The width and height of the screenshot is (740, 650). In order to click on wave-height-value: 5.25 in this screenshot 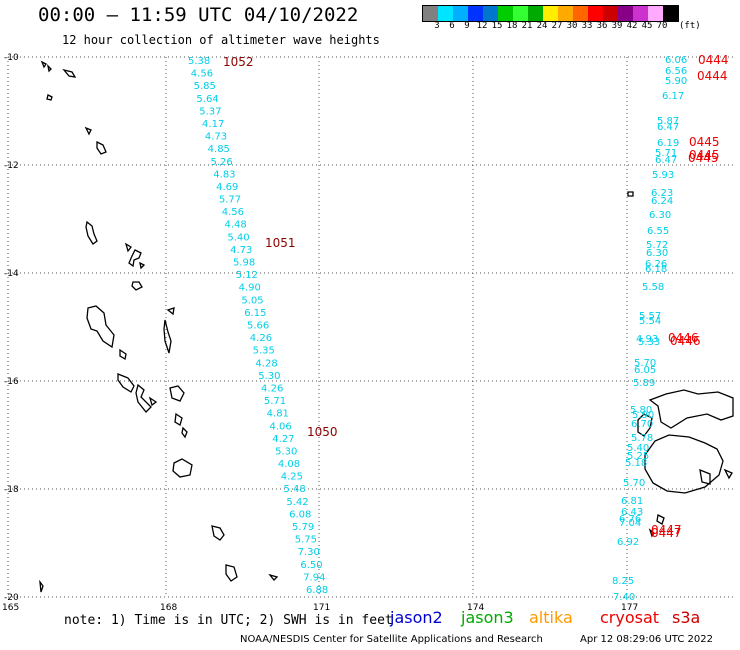, I will do `click(638, 456)`.